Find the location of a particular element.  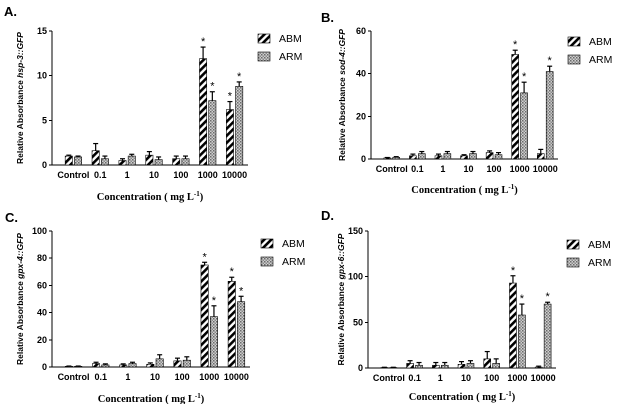

y-tick-label: 10 is located at coordinates (42, 76).